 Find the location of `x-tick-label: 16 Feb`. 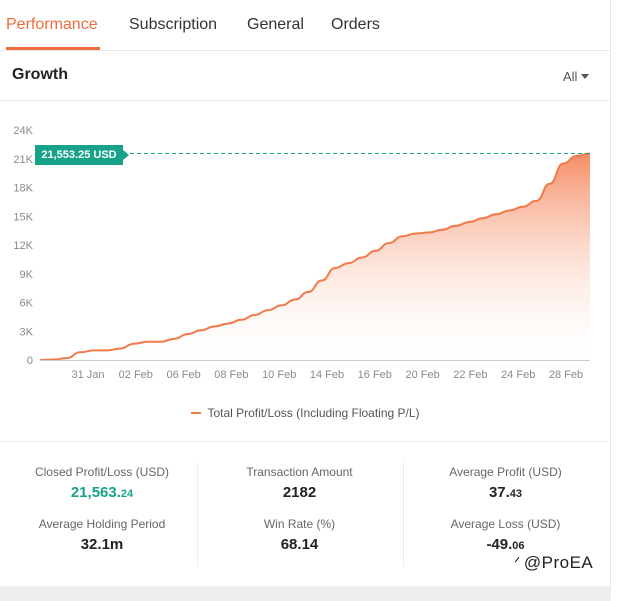

x-tick-label: 16 Feb is located at coordinates (375, 375).